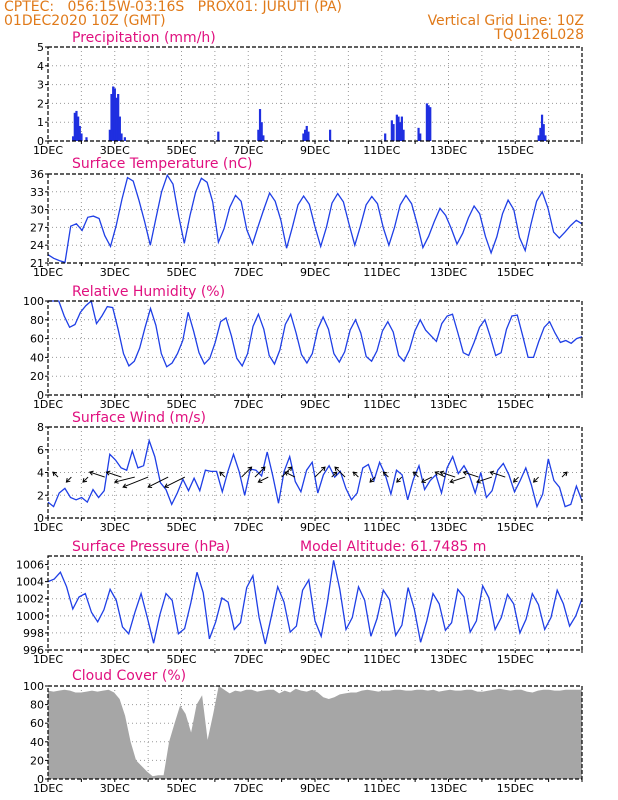 The image size is (618, 800). I want to click on series-line, so click(315, 333).